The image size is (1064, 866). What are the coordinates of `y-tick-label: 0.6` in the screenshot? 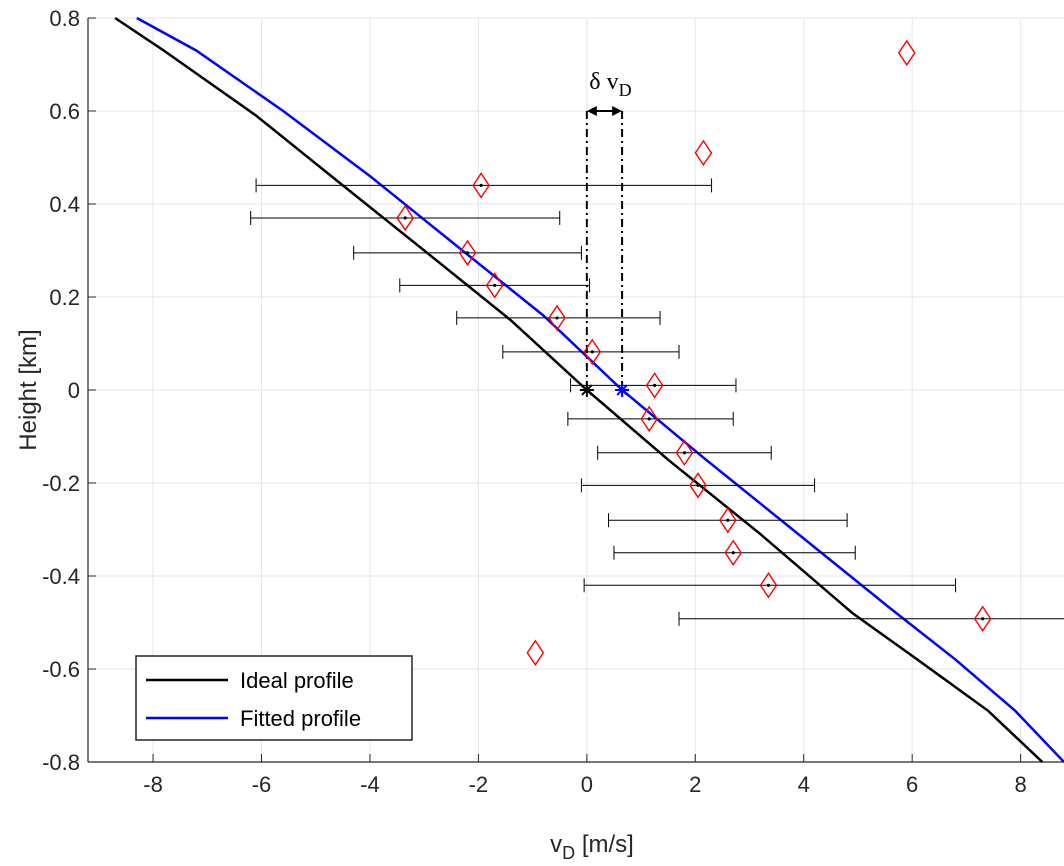 It's located at (64, 111).